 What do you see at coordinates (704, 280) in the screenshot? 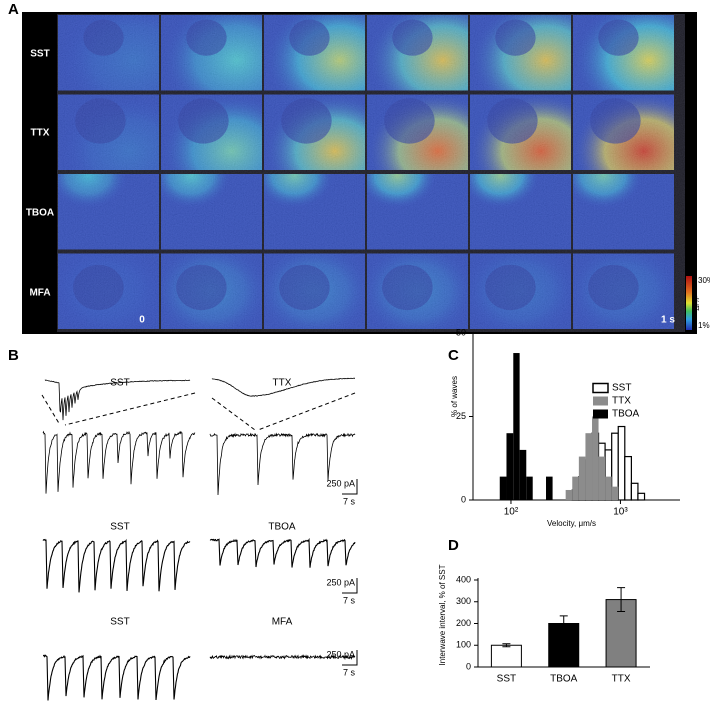
I see `colorbar-max: 30%` at bounding box center [704, 280].